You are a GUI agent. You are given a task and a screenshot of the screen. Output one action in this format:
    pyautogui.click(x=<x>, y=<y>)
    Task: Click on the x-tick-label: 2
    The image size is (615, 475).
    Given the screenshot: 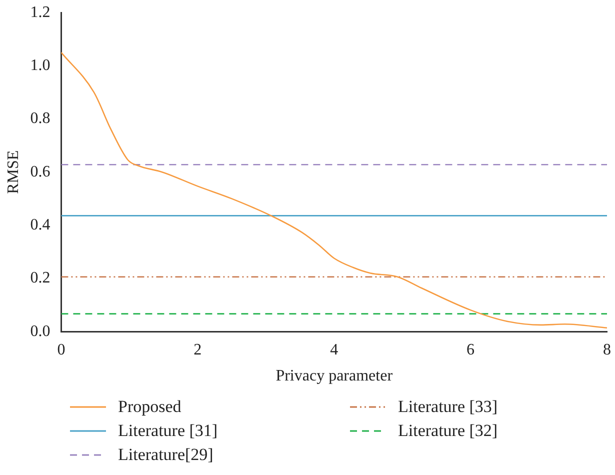 What is the action you would take?
    pyautogui.click(x=198, y=349)
    